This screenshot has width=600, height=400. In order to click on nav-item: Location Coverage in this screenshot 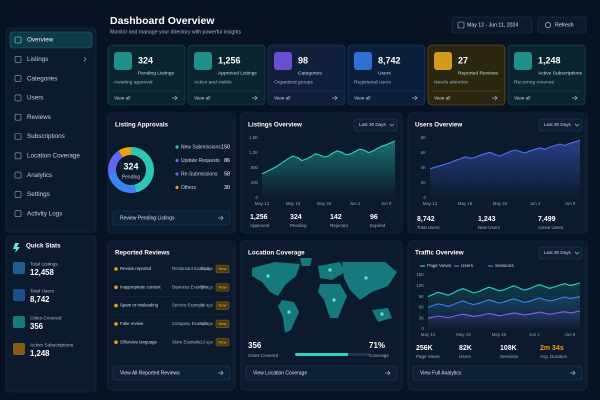, I will do `click(53, 155)`.